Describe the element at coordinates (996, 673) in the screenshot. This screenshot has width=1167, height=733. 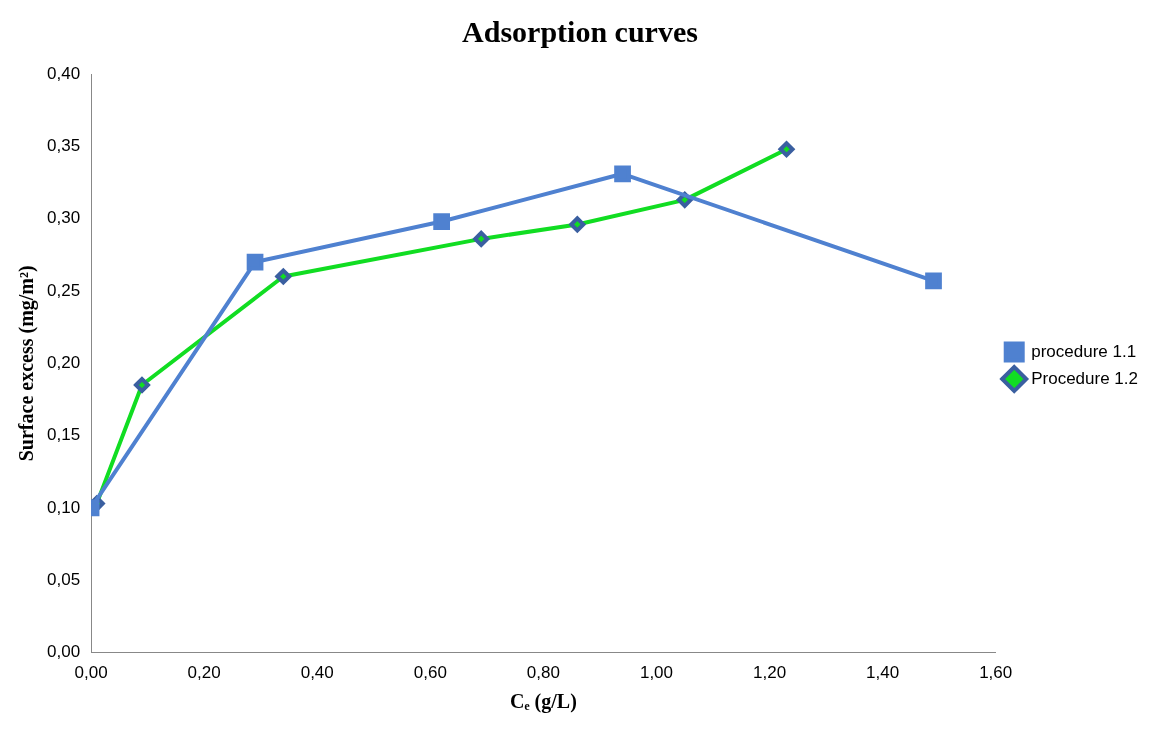
I see `x-tick-label: 1,60` at that location.